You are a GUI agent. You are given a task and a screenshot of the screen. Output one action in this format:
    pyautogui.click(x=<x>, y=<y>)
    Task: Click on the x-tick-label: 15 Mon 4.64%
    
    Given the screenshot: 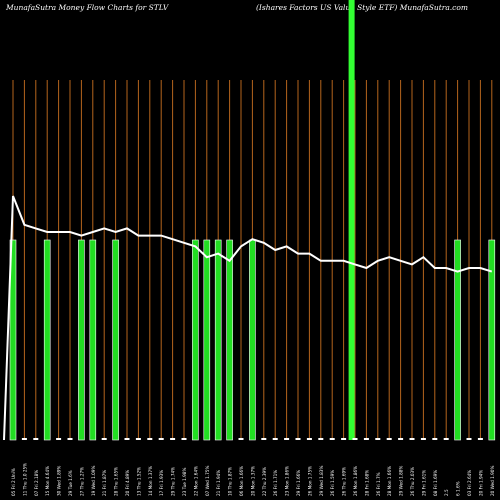 What is the action you would take?
    pyautogui.click(x=47, y=481)
    